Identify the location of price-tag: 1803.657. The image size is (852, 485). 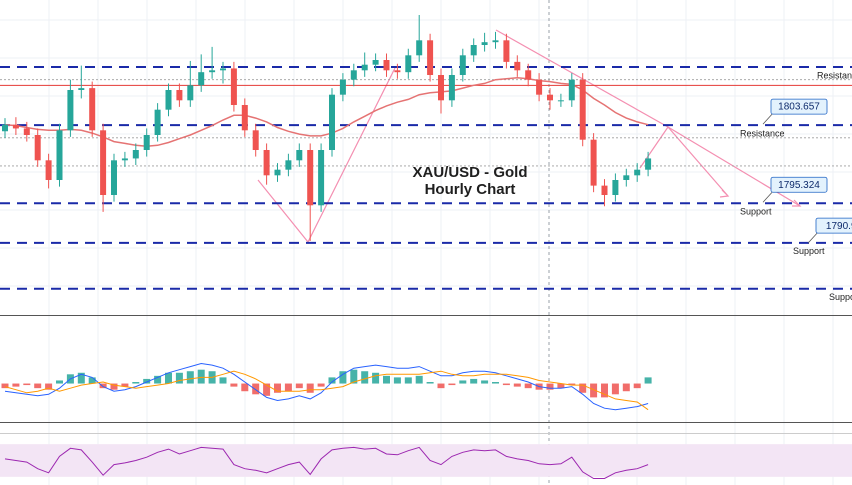
(799, 107).